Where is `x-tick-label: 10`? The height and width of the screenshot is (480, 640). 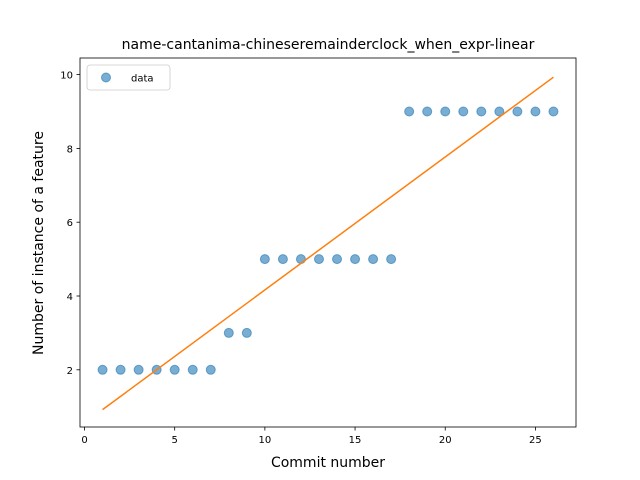 x-tick-label: 10 is located at coordinates (265, 440).